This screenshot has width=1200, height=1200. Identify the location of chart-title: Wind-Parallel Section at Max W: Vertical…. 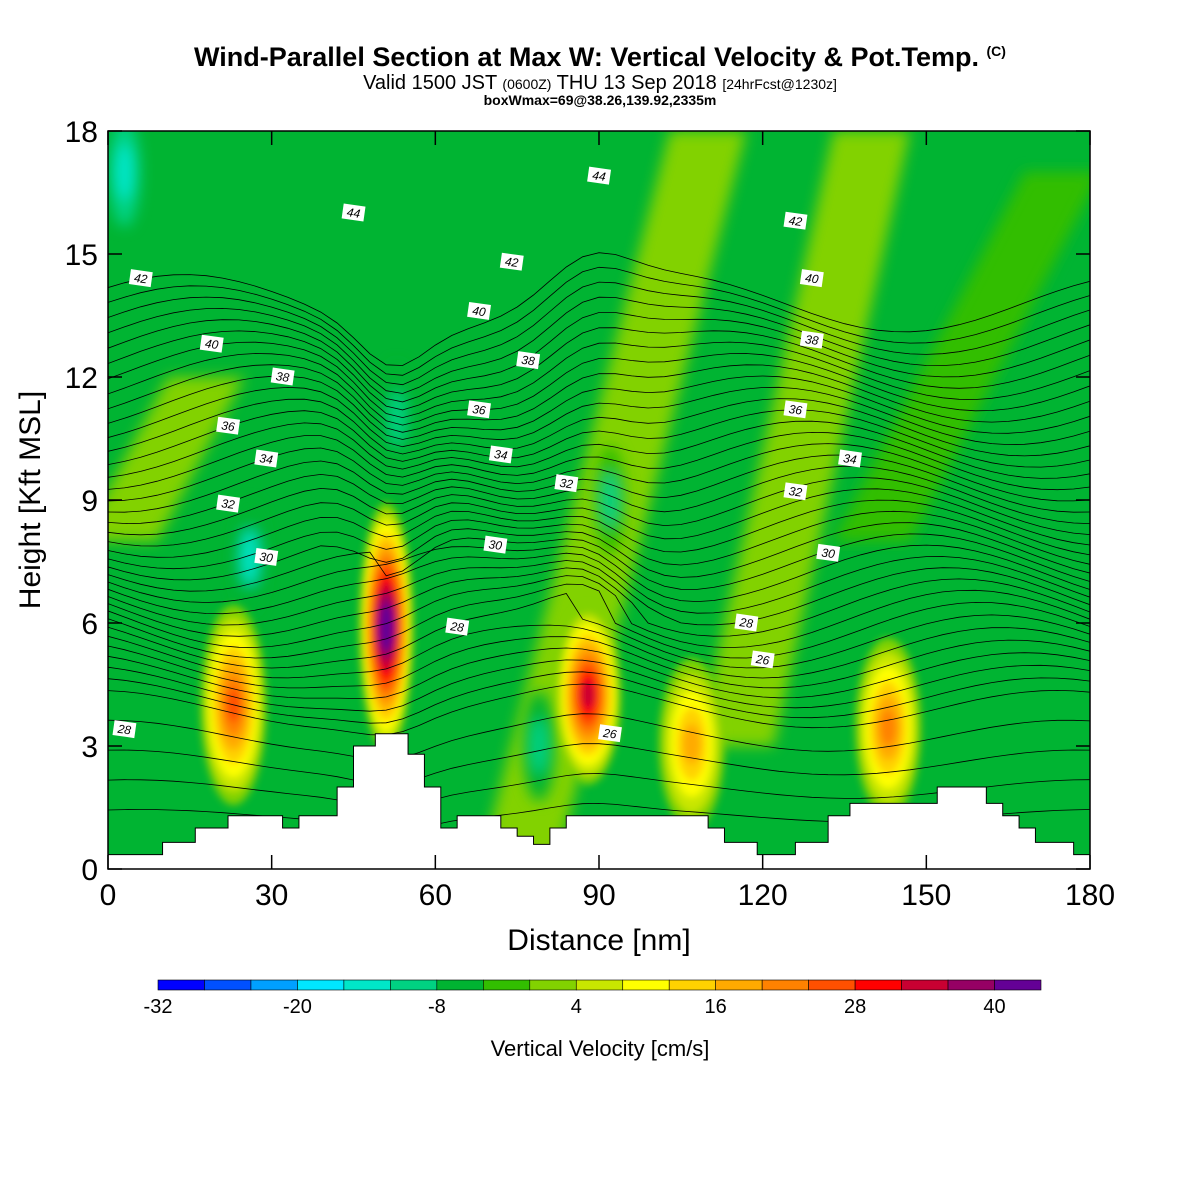
(600, 57).